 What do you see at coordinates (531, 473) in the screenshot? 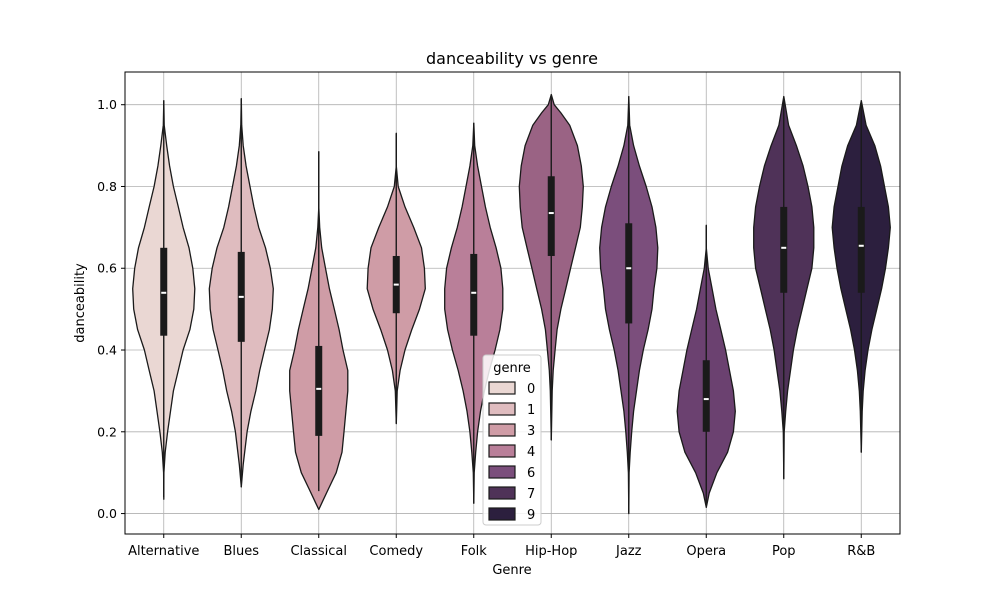
I see `legend-label: 6` at bounding box center [531, 473].